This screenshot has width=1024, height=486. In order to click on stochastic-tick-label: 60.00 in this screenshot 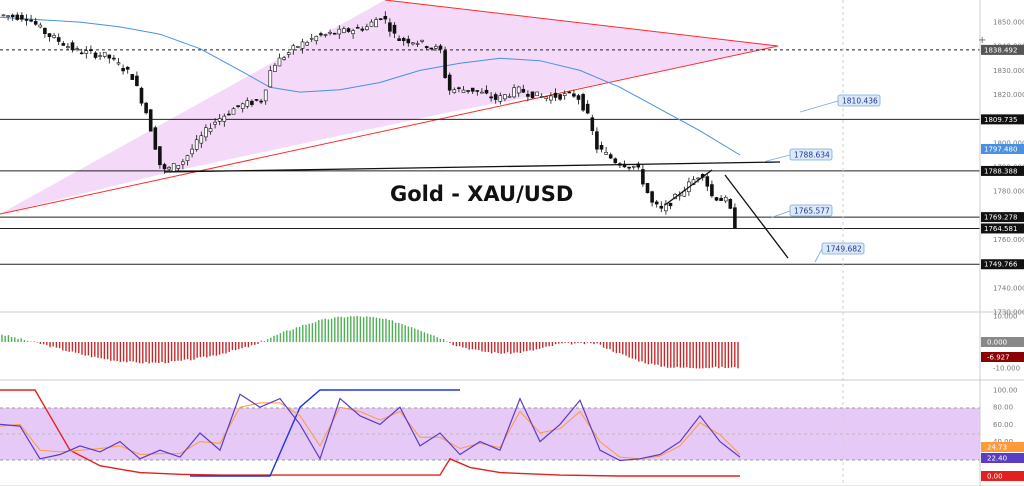, I will do `click(1003, 425)`.